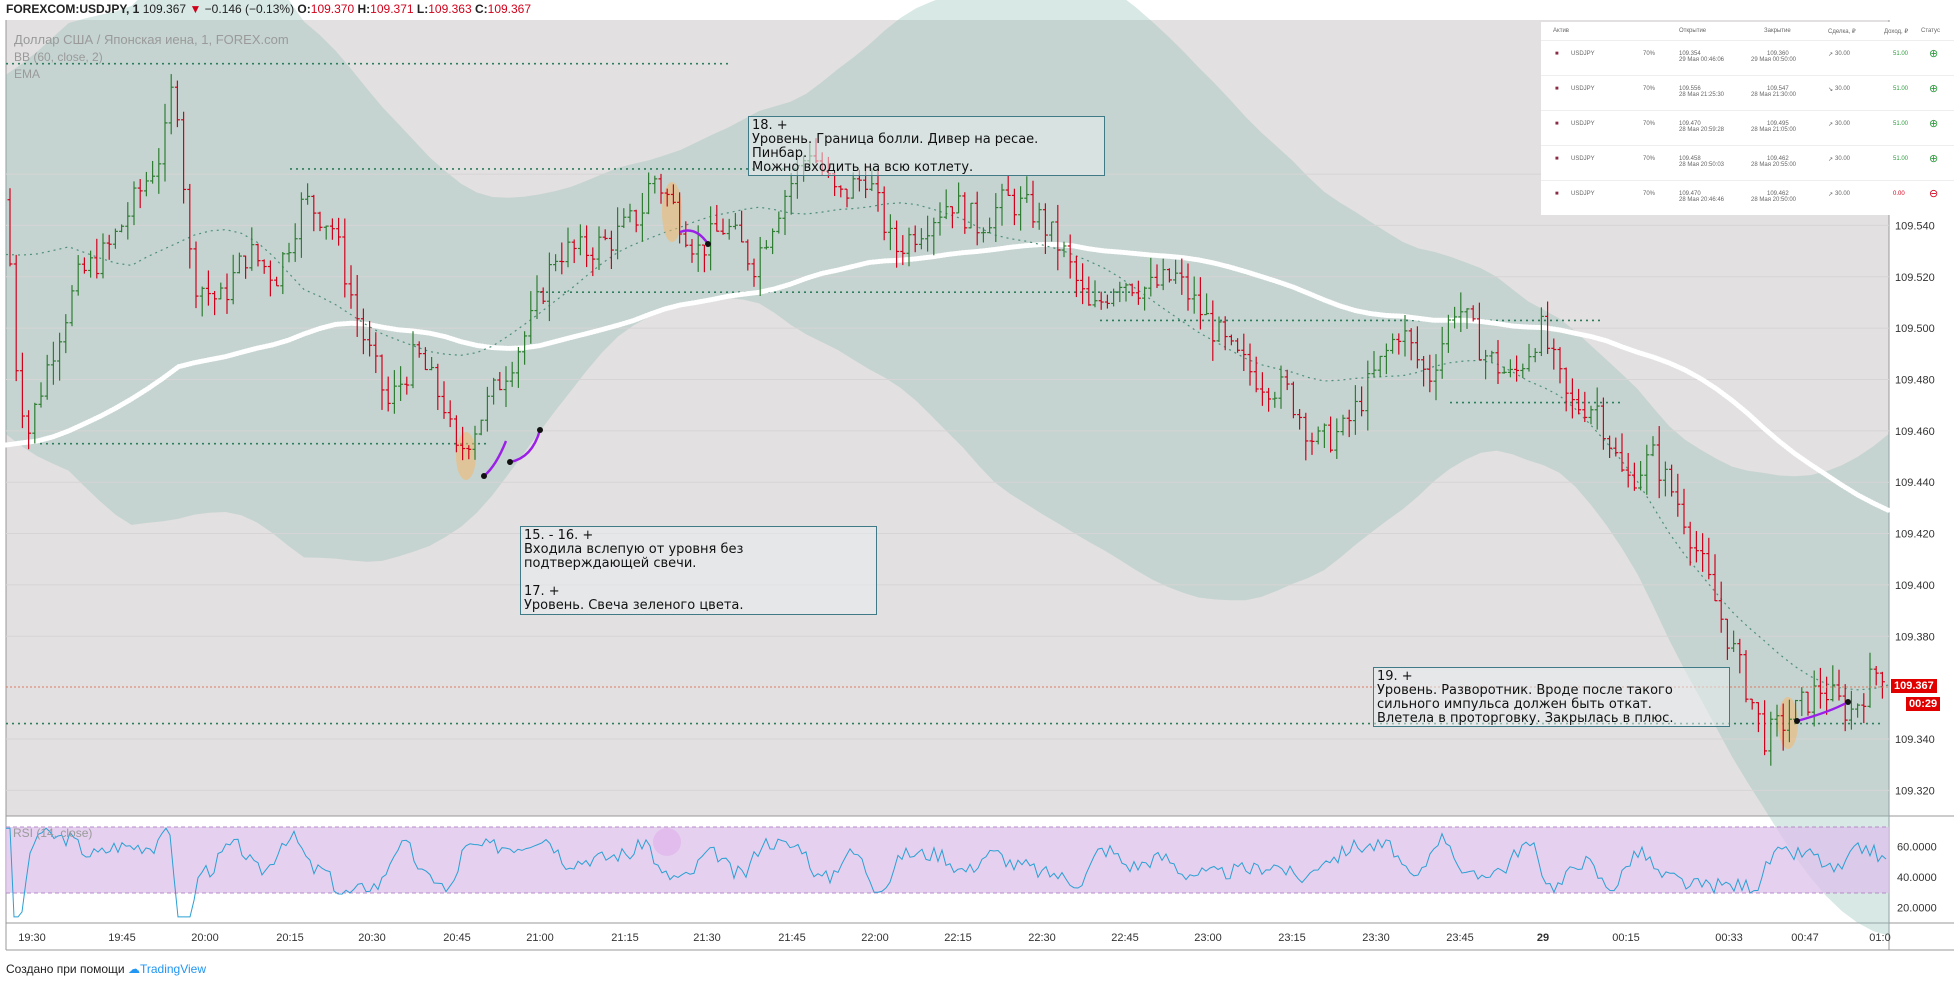 The image size is (1954, 988). Describe the element at coordinates (1702, 200) in the screenshot. I see `trade-open-time: 28 Мая 20:46:46` at that location.